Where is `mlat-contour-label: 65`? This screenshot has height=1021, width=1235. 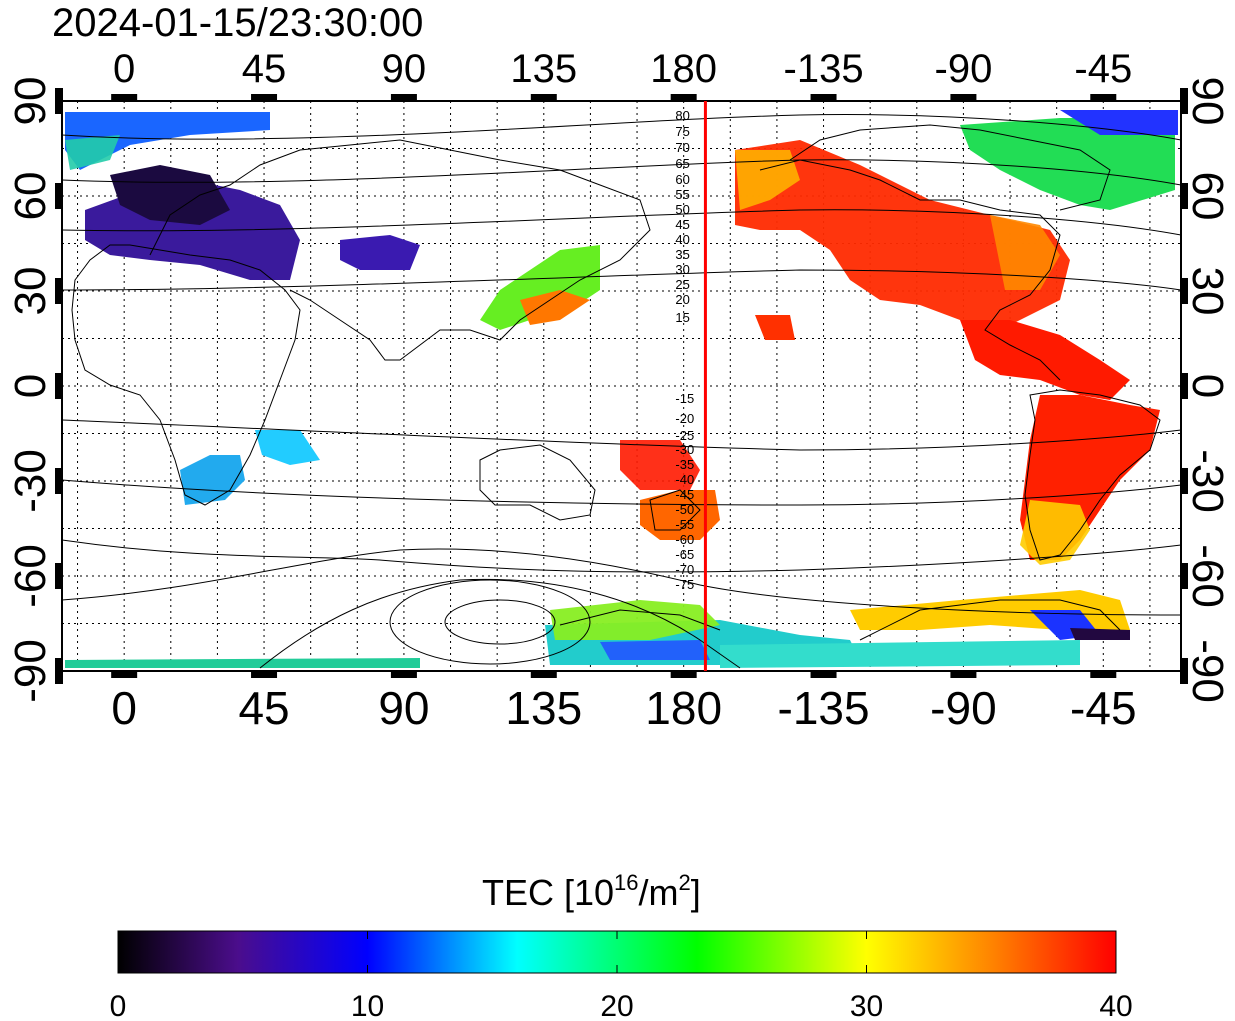
mlat-contour-label: 65 is located at coordinates (682, 163).